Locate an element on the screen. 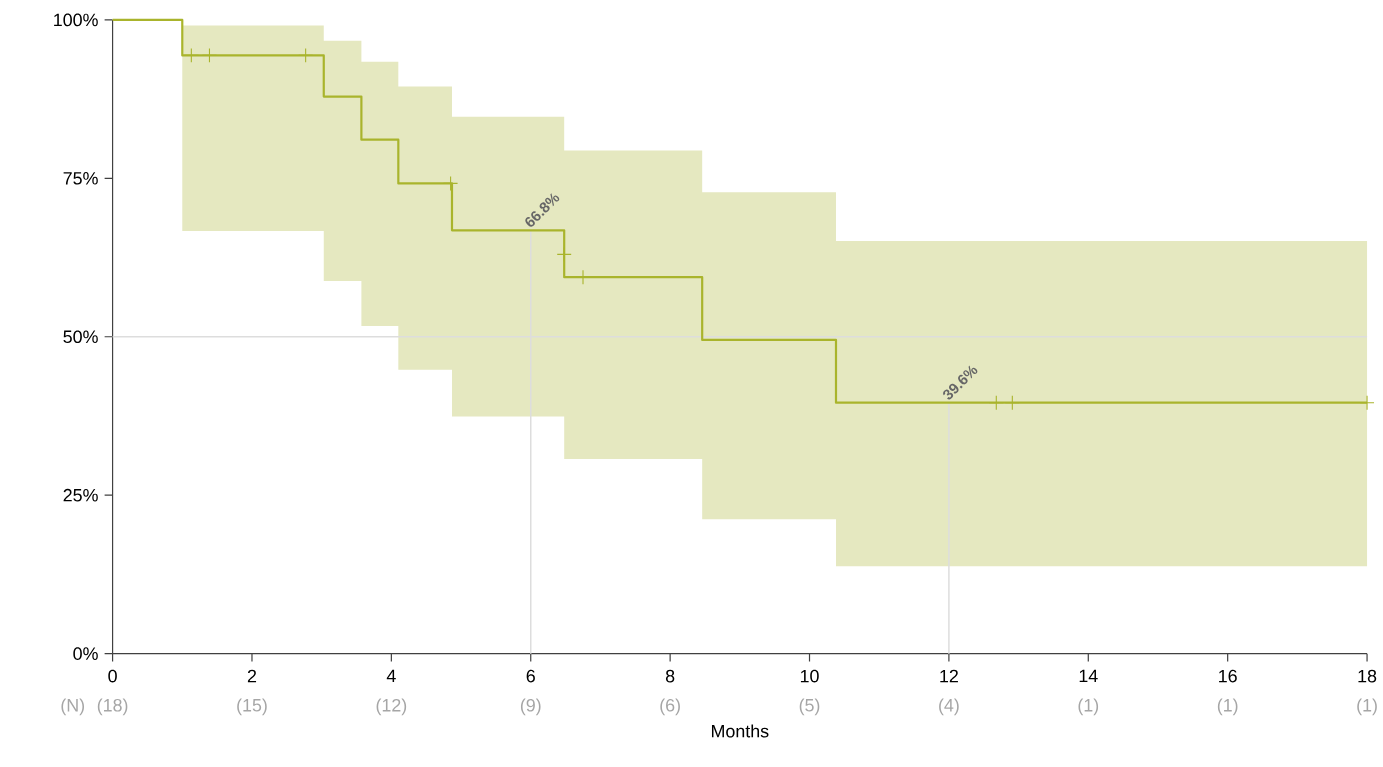 The image size is (1383, 767). x-tick-label: 4 is located at coordinates (391, 675).